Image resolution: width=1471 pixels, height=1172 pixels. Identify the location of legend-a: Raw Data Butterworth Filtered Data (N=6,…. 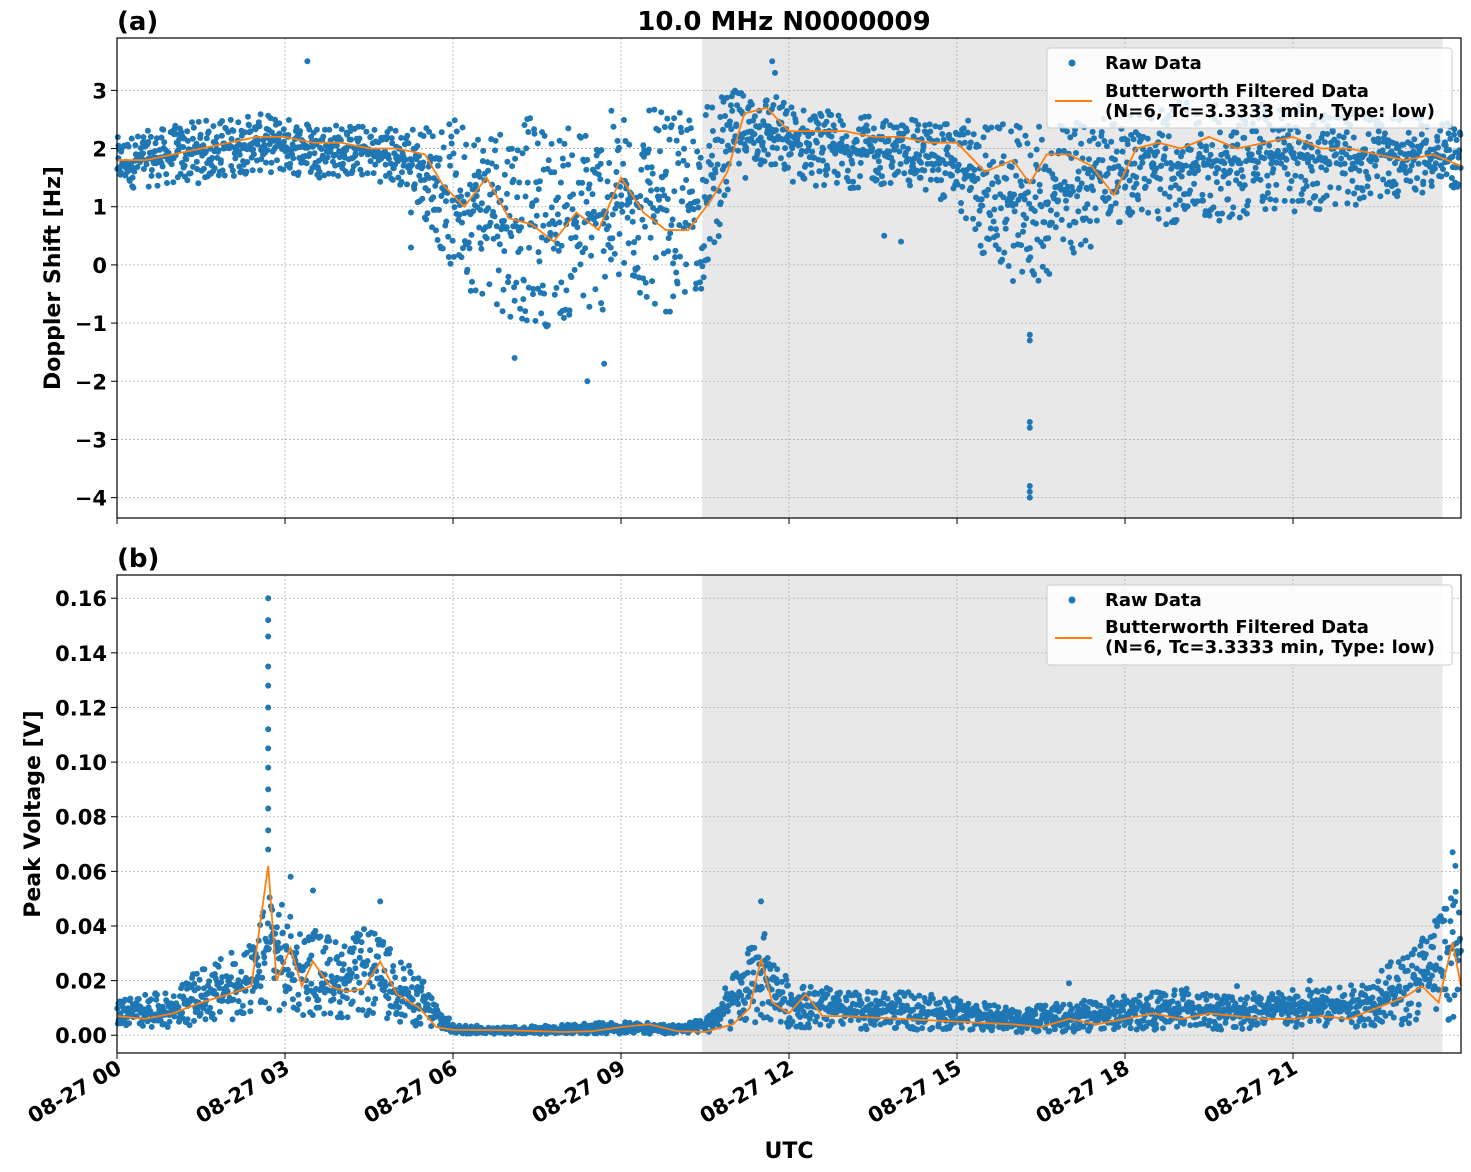
(1249, 88).